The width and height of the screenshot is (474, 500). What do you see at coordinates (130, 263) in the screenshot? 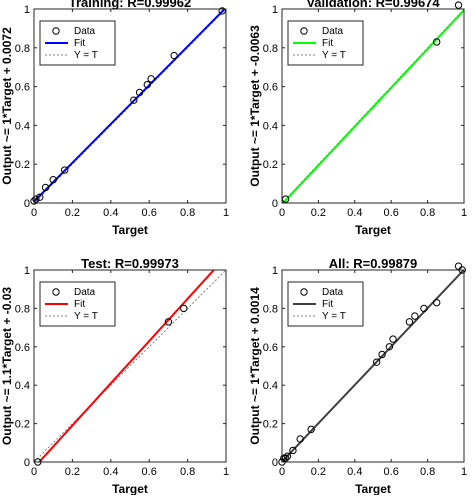
I see `plot-title: Test: R=0.99973` at bounding box center [130, 263].